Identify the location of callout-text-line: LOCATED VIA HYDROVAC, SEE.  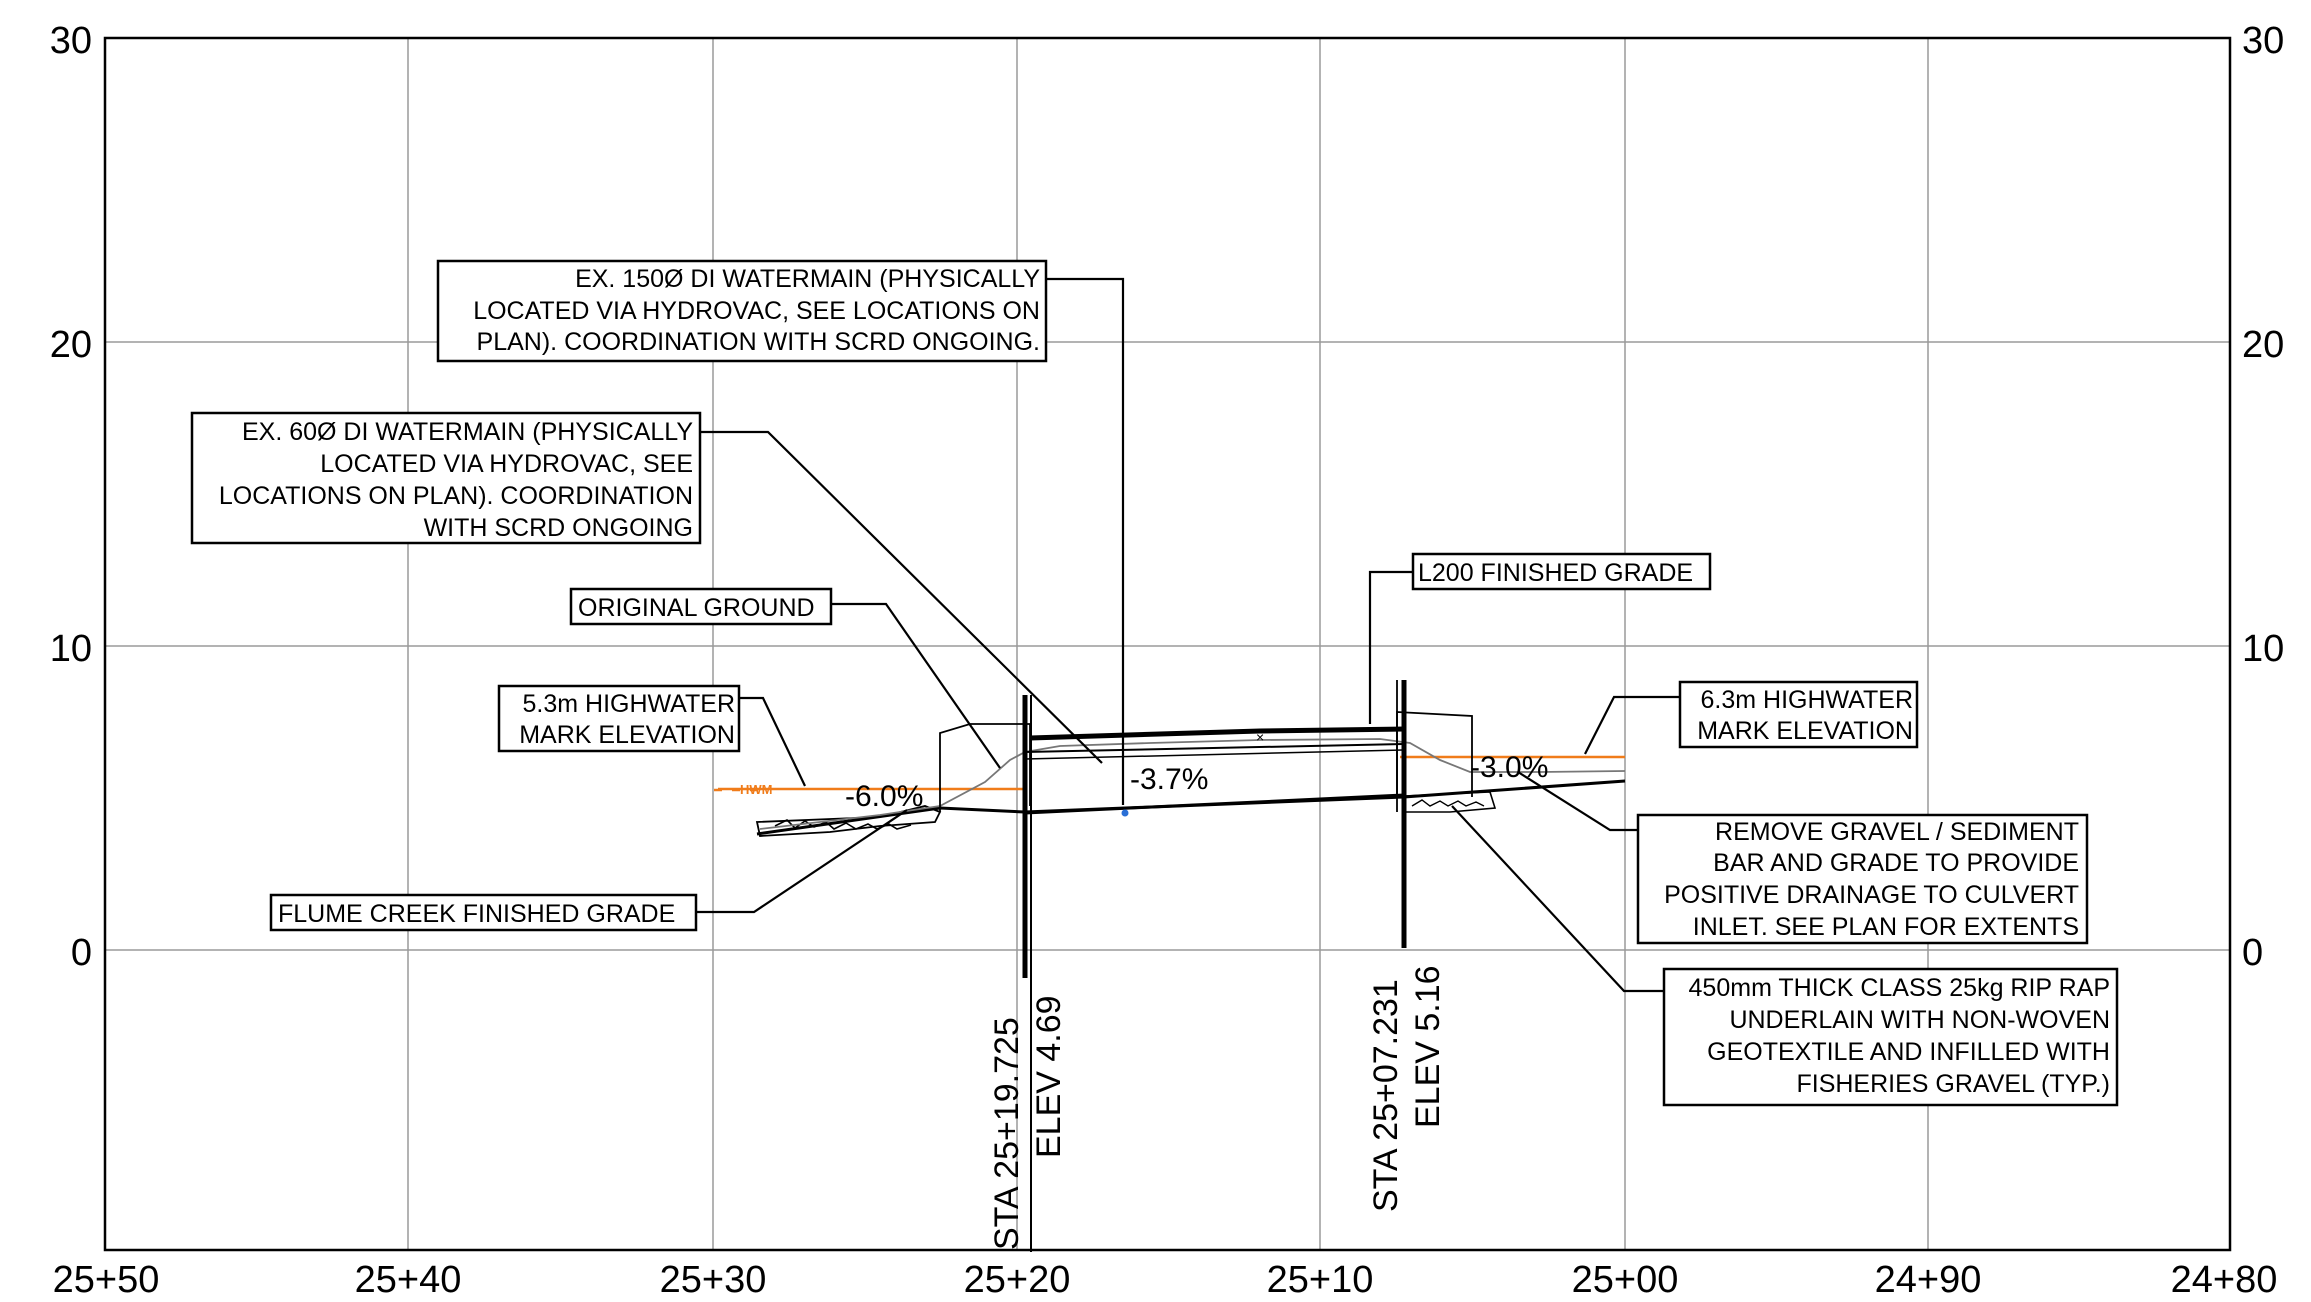
(506, 464).